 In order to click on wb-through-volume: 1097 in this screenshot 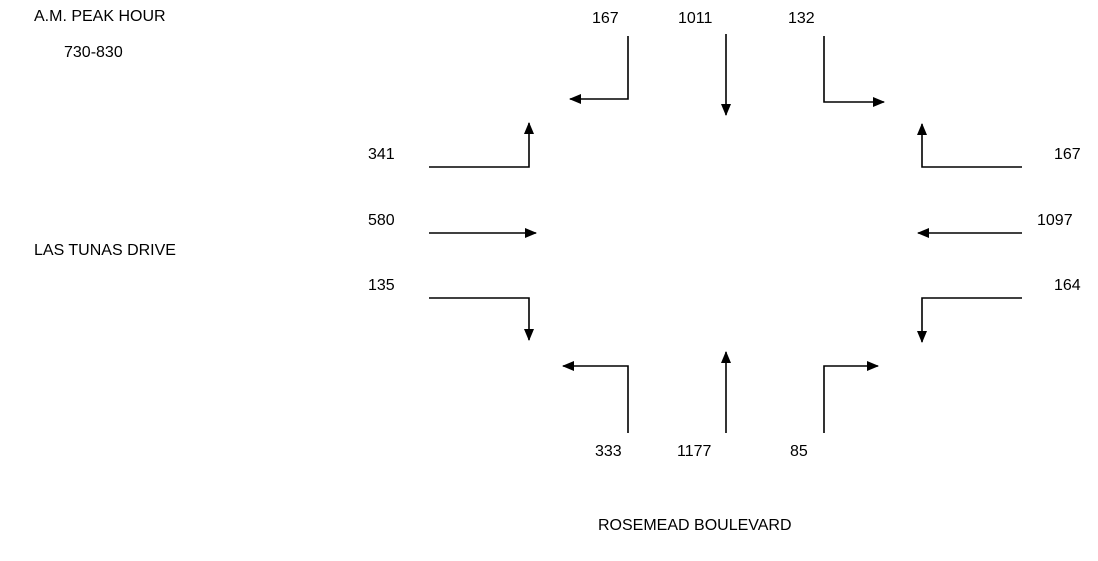, I will do `click(1055, 220)`.